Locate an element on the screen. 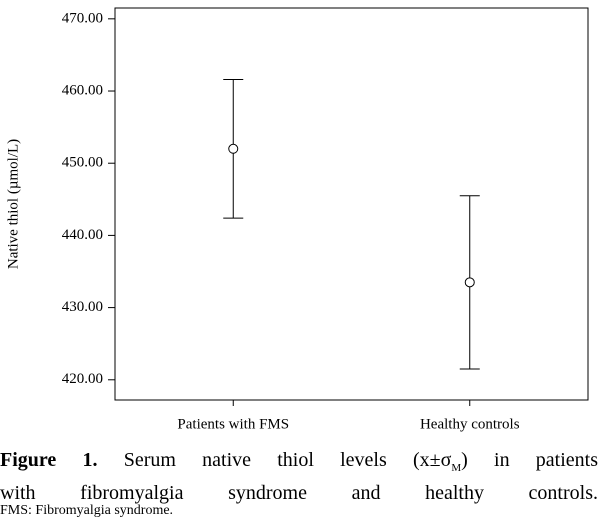 The height and width of the screenshot is (525, 600). y-axis-label: Native thiol (µmol/L) is located at coordinates (13, 204).